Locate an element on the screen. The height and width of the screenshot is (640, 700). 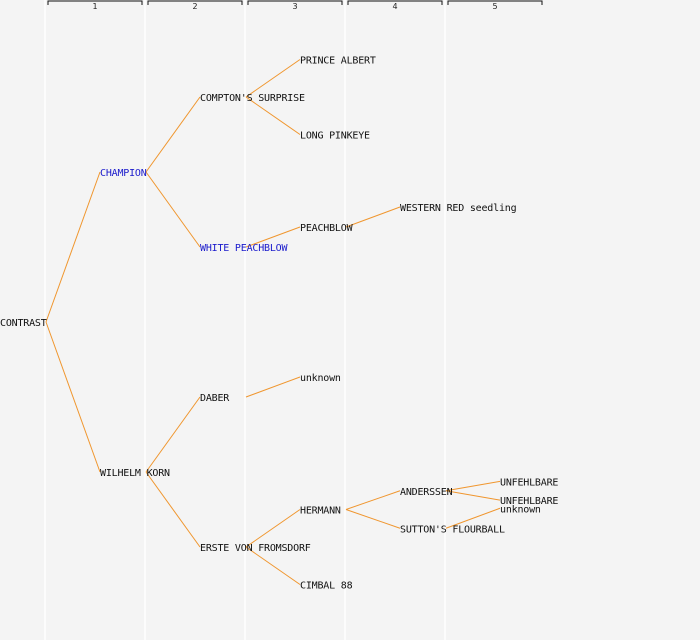
pedigree-node: SUTTON'S FLOURBALL is located at coordinates (452, 529).